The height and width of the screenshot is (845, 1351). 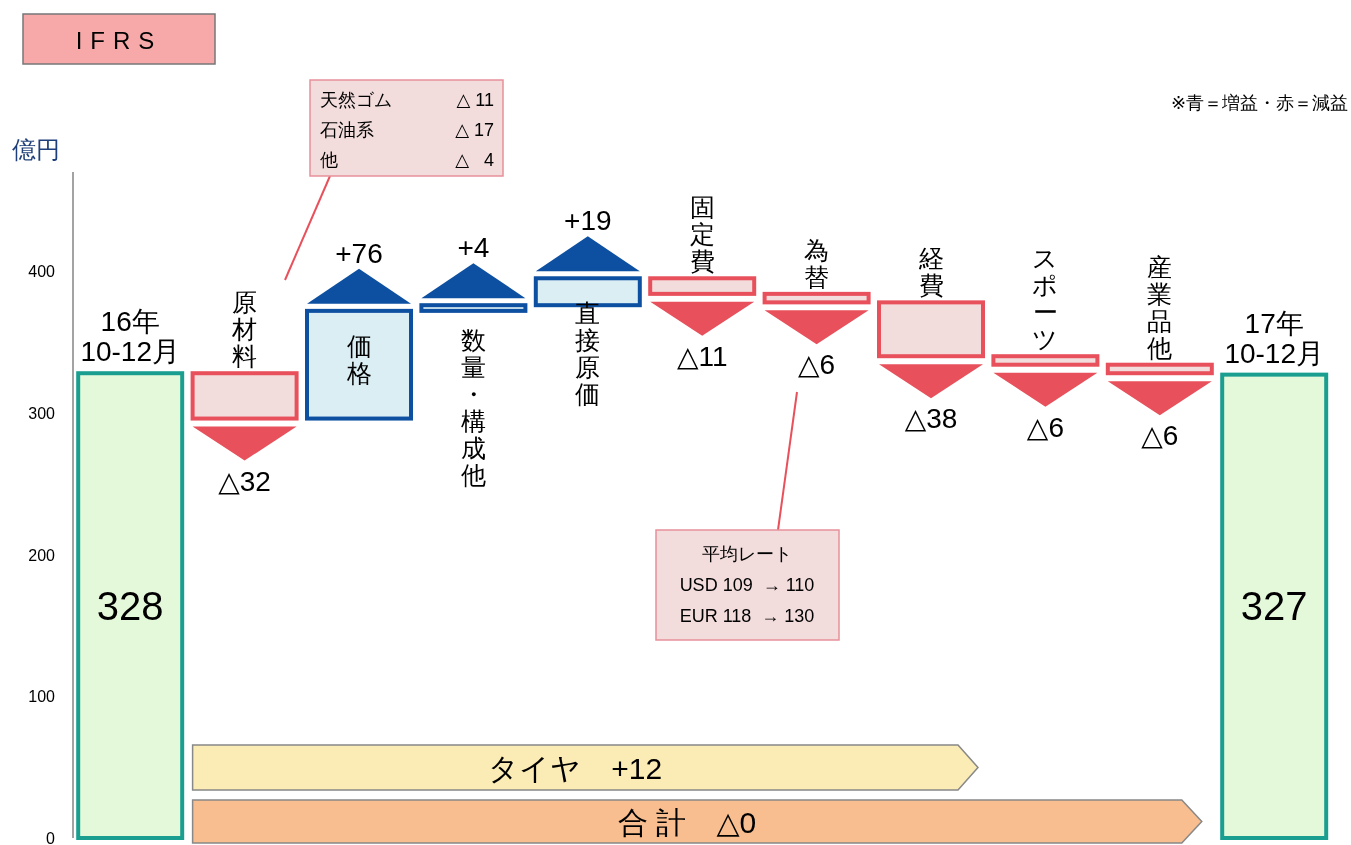 What do you see at coordinates (130, 337) in the screenshot?
I see `x-tick-label: 16年 10-12月` at bounding box center [130, 337].